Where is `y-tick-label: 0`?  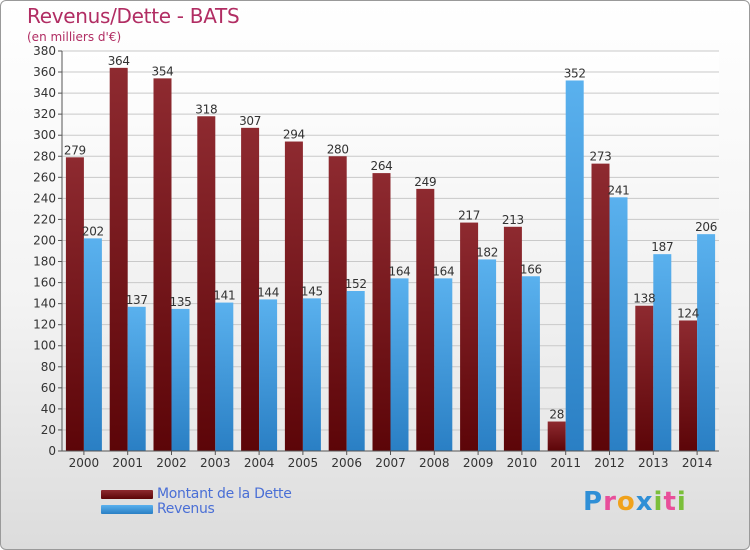 y-tick-label: 0 is located at coordinates (52, 451).